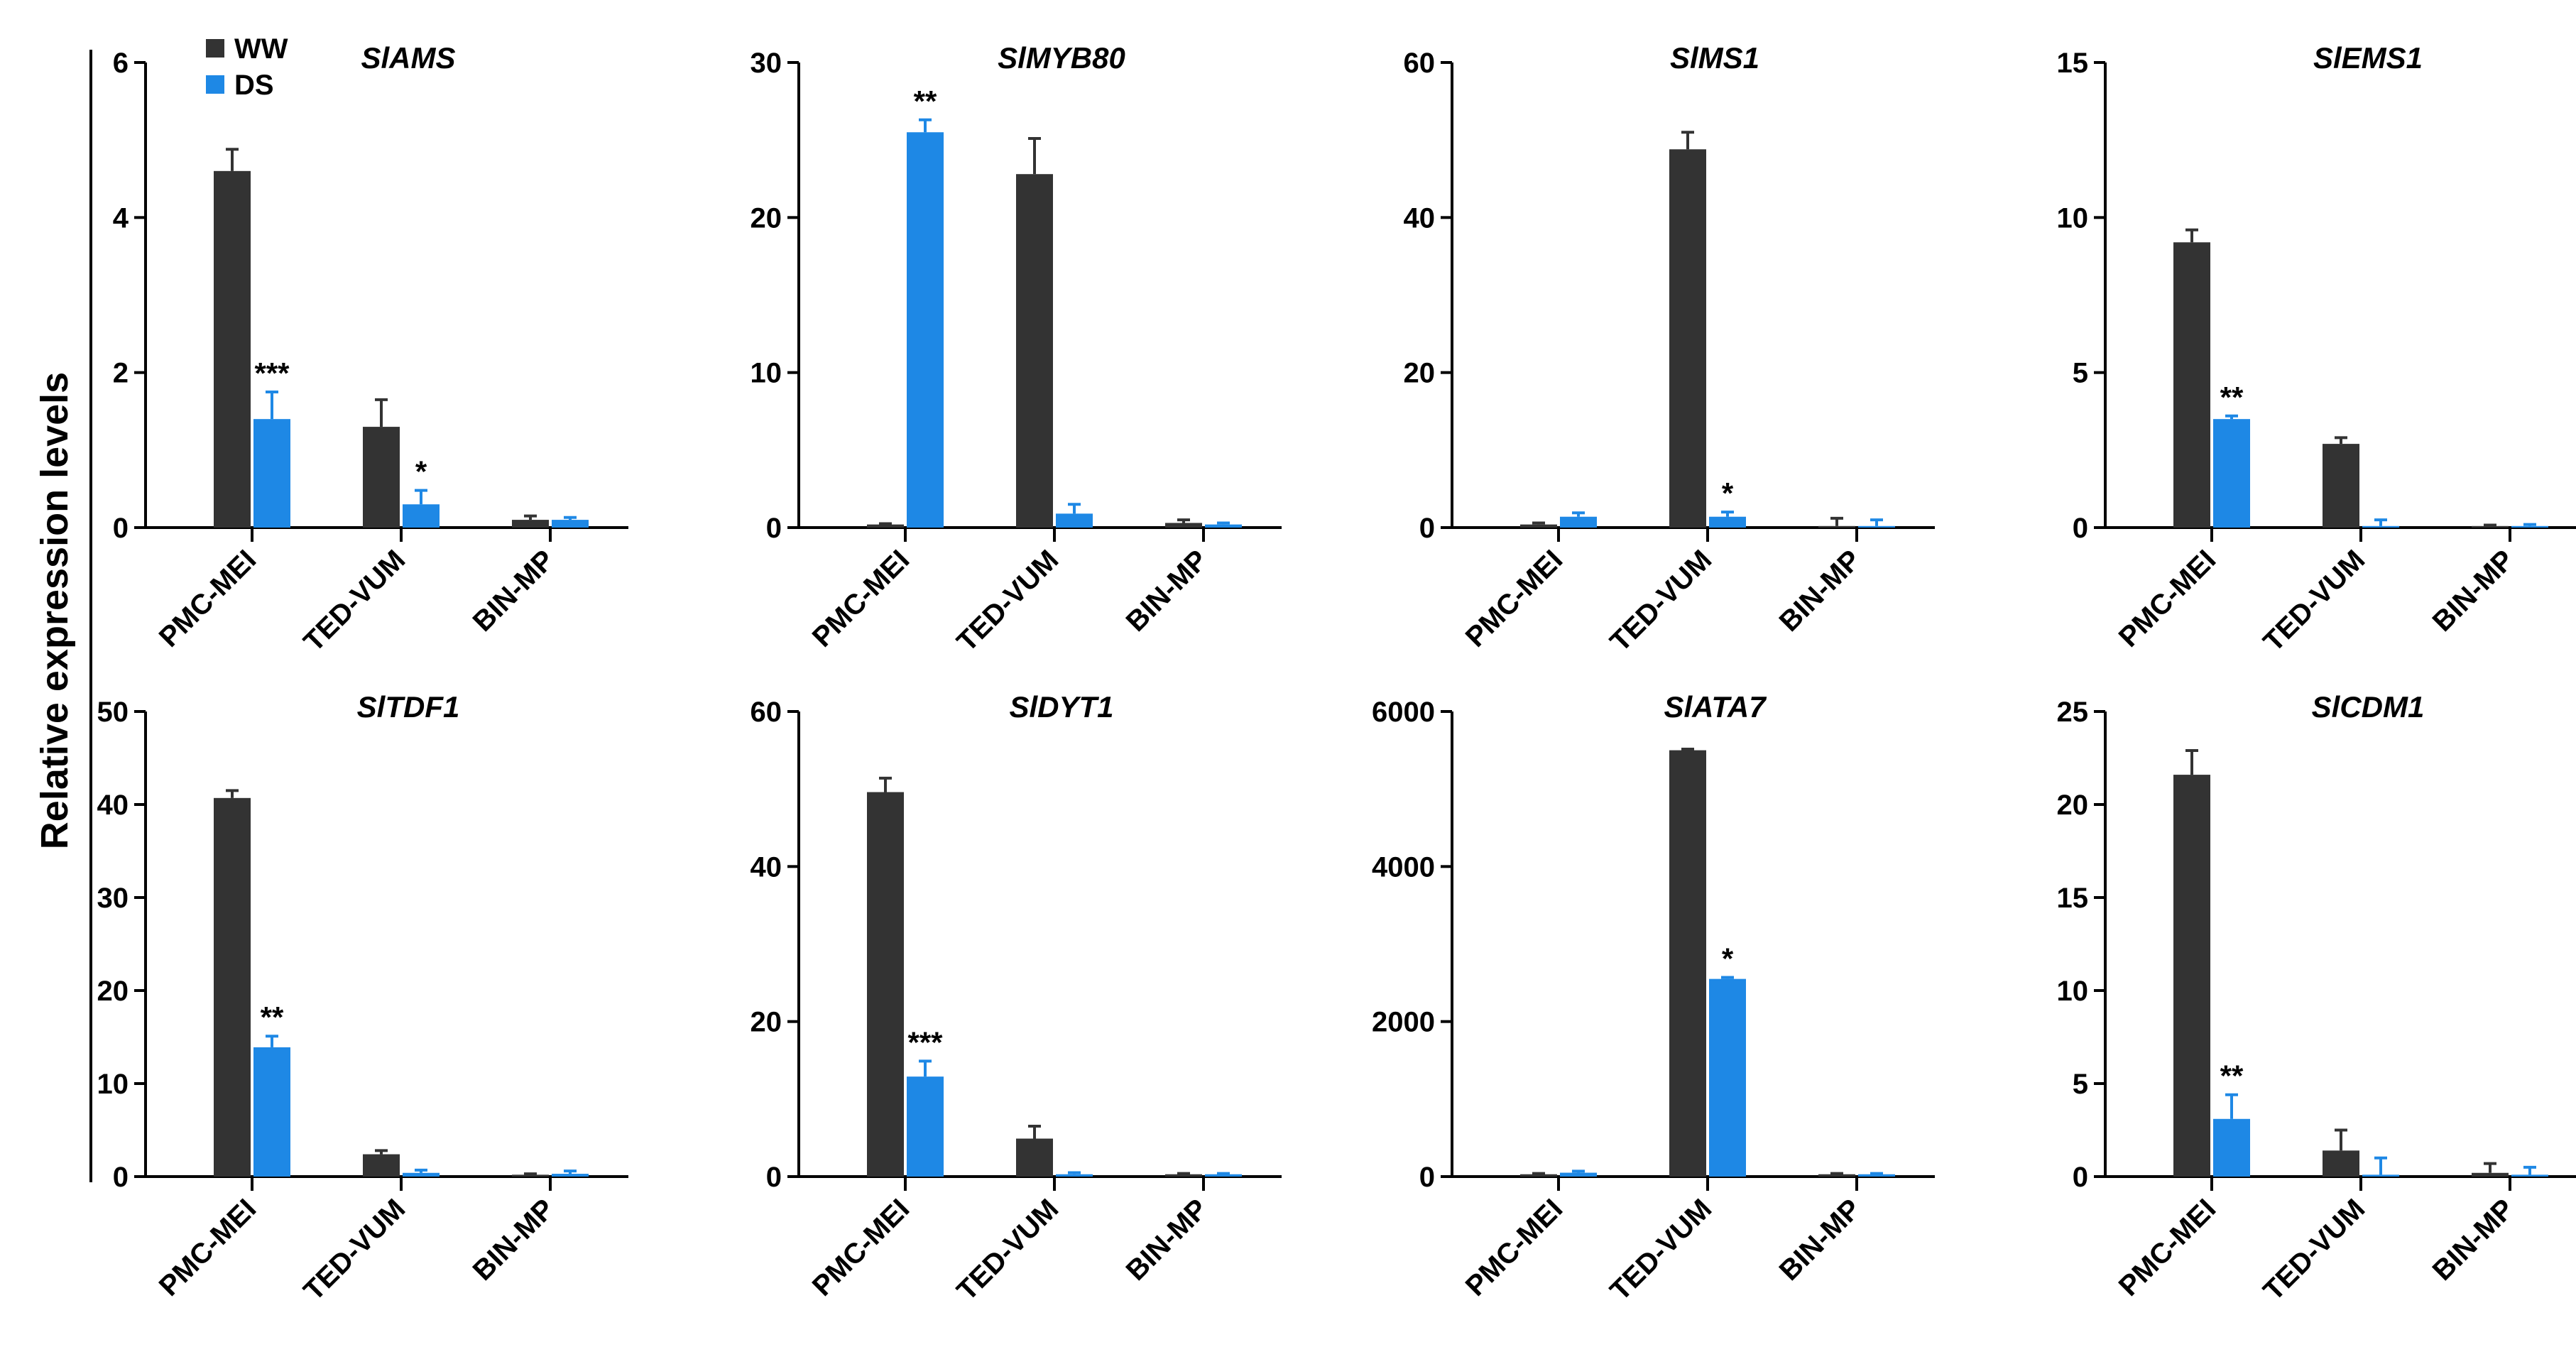 Image resolution: width=2576 pixels, height=1347 pixels. Describe the element at coordinates (2316, 998) in the screenshot. I see `chart-panel-slcdm1: SlCDM1 0 5 10 15 20 25 PMC-MEI ** TED-VUM BIN-MP` at that location.